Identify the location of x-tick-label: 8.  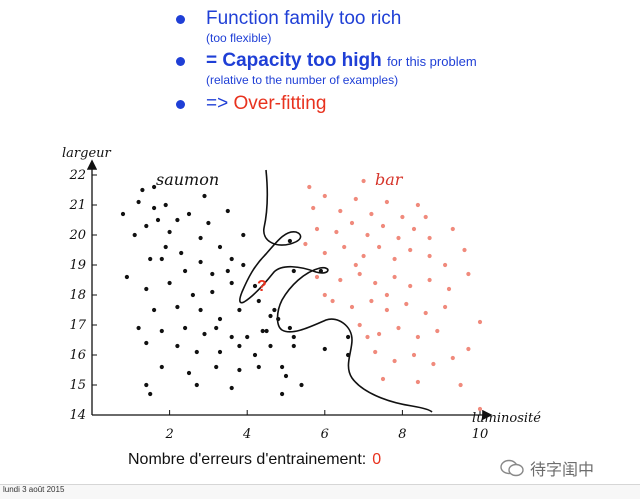
(402, 434).